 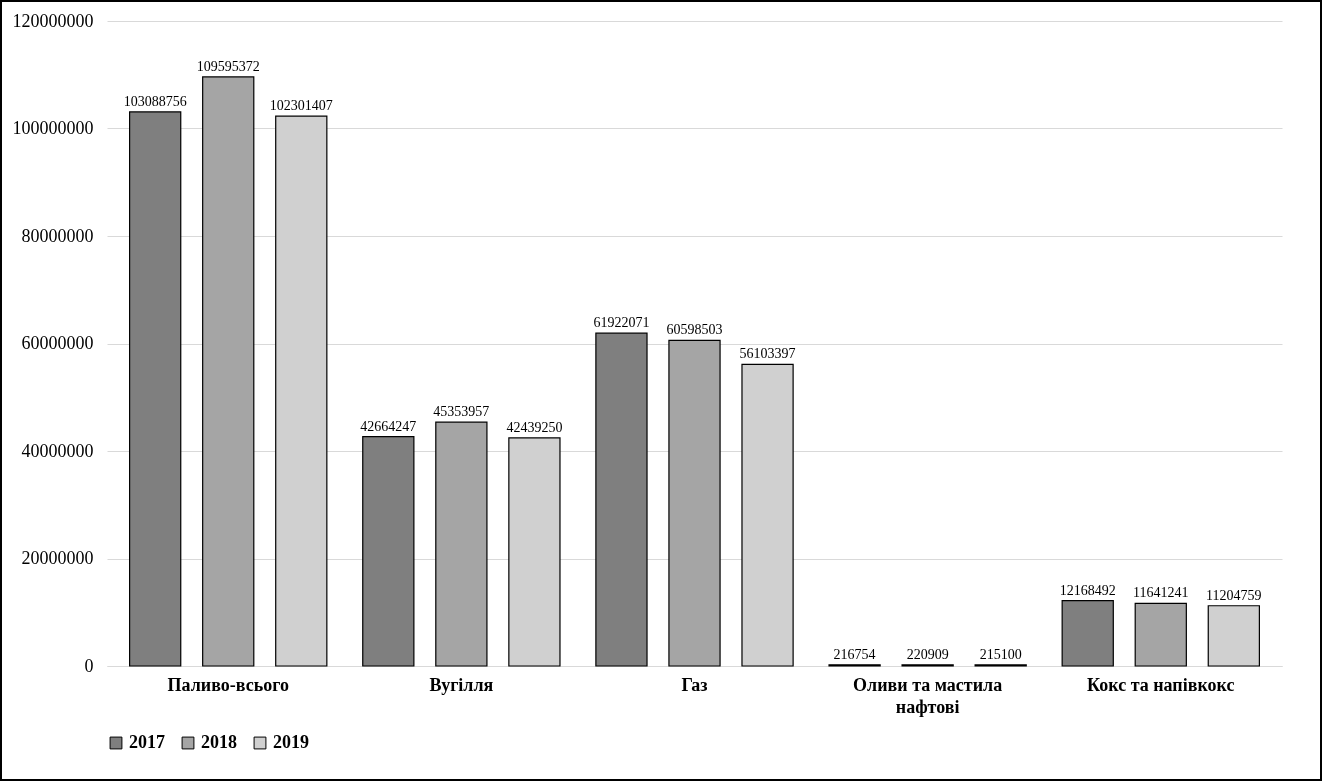 I want to click on x-tick-label: Вугілля, so click(x=461, y=684).